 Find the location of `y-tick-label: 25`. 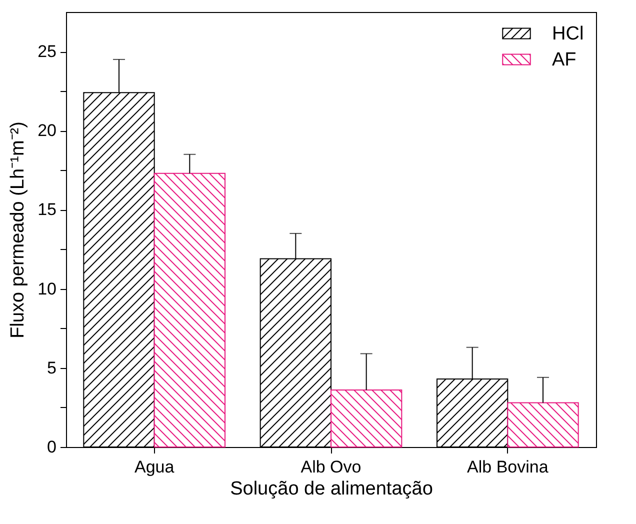

y-tick-label: 25 is located at coordinates (47, 52).